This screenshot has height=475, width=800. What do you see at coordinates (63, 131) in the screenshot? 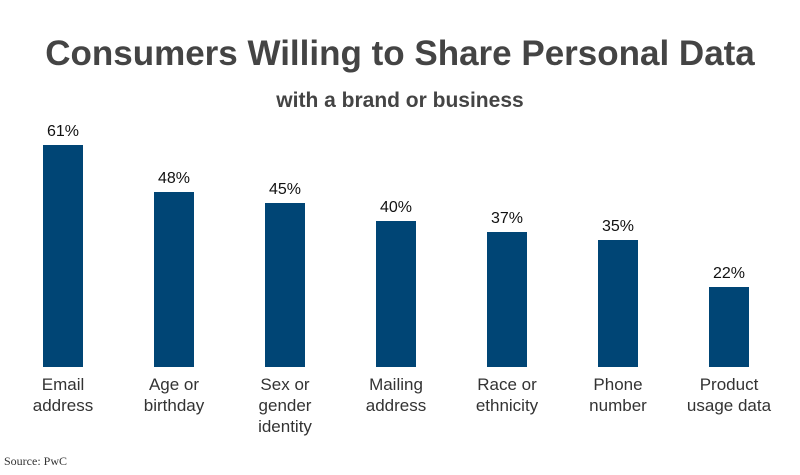
I see `data-label: 61%` at bounding box center [63, 131].